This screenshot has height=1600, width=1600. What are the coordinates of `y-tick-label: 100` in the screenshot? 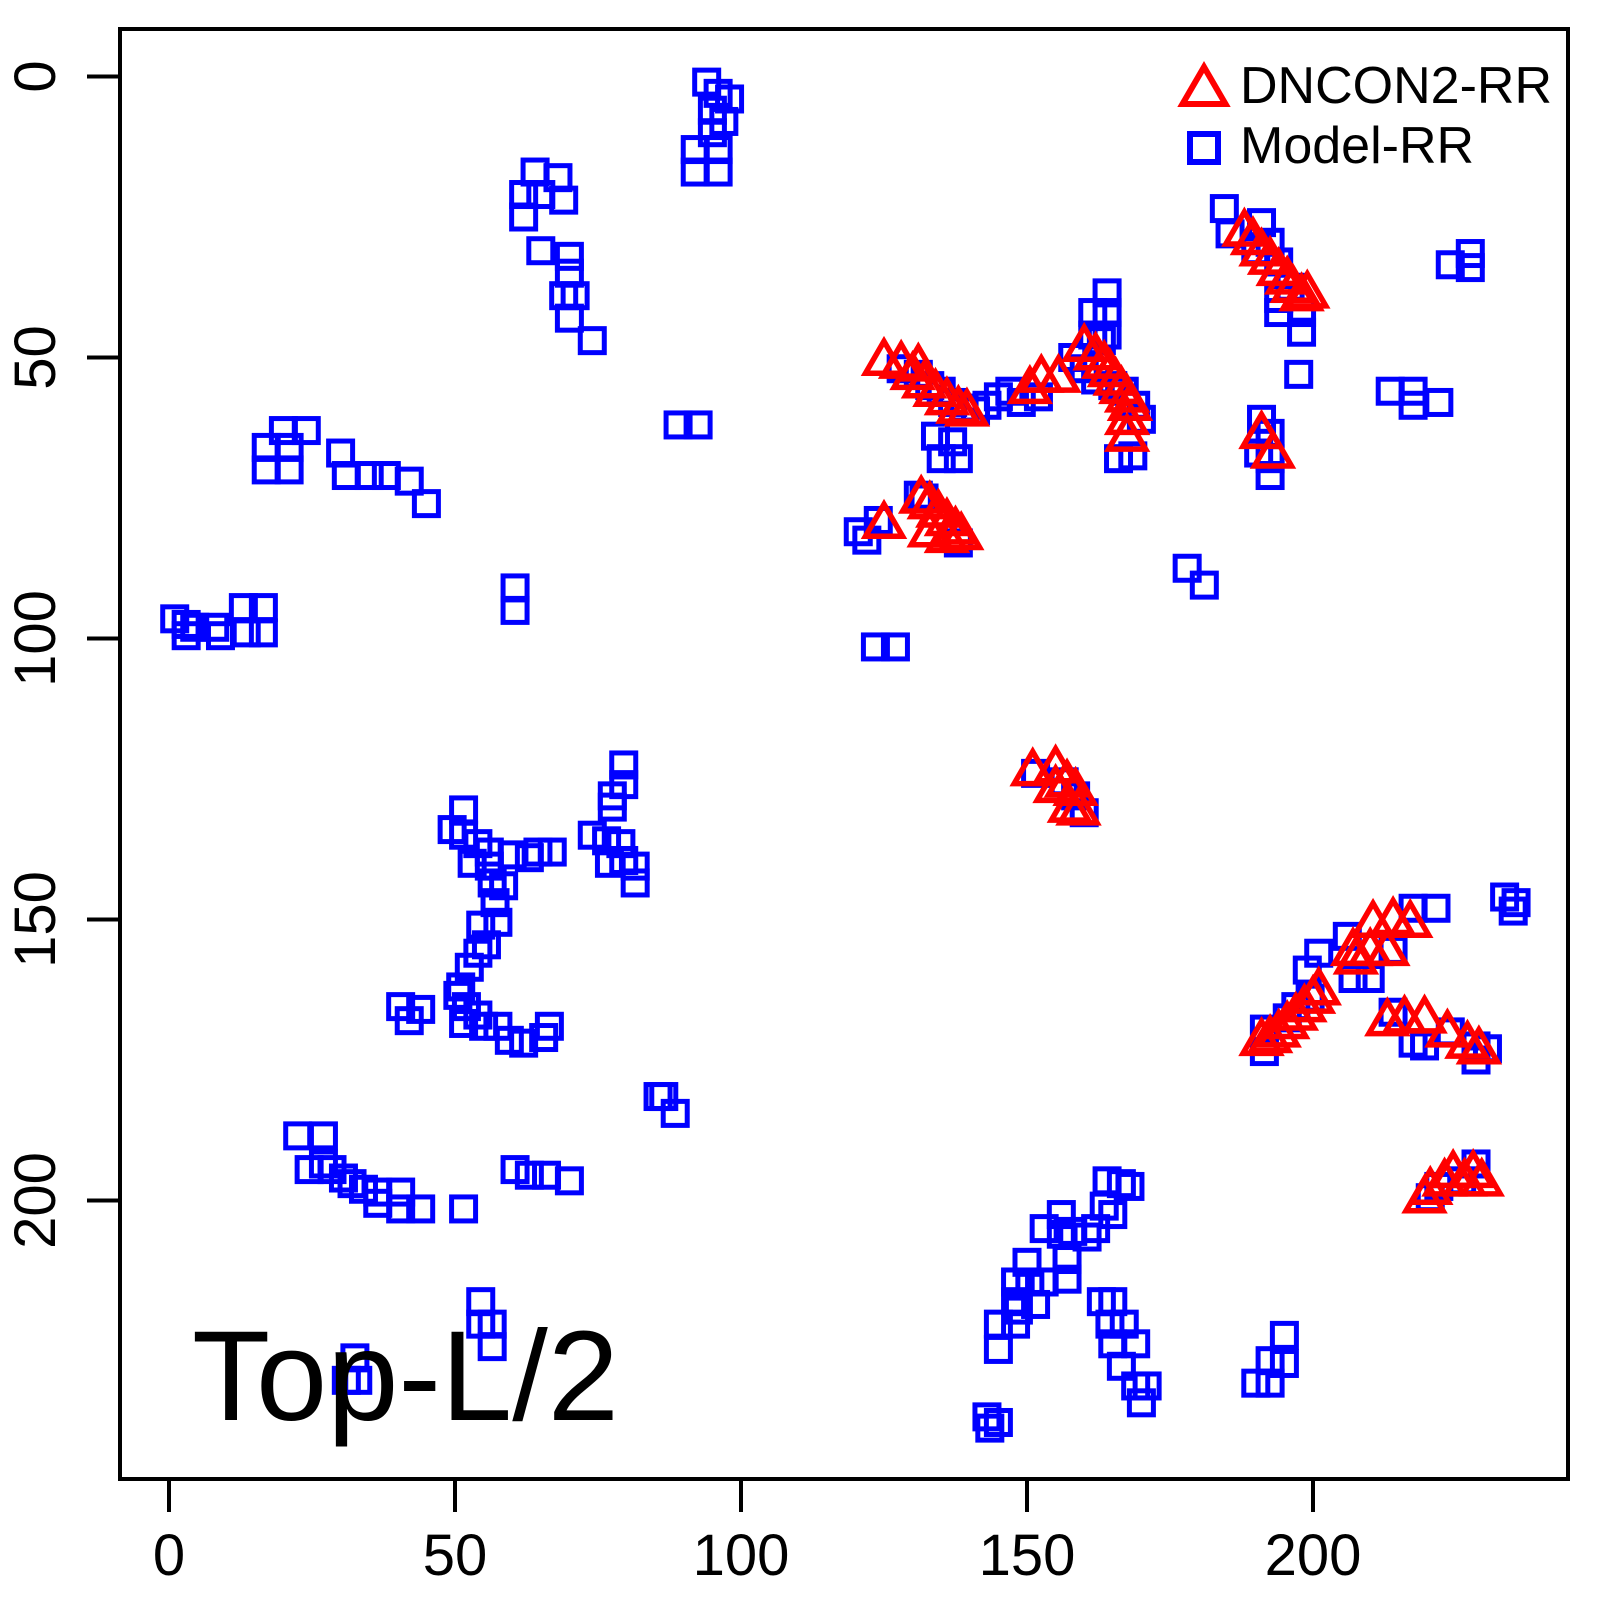 It's located at (35, 638).